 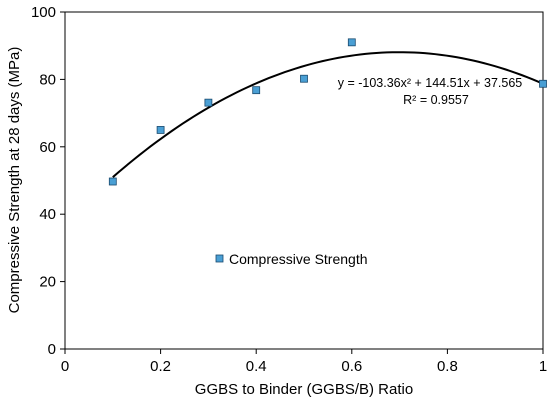 I want to click on x-tick-label: 0.4, so click(x=256, y=366).